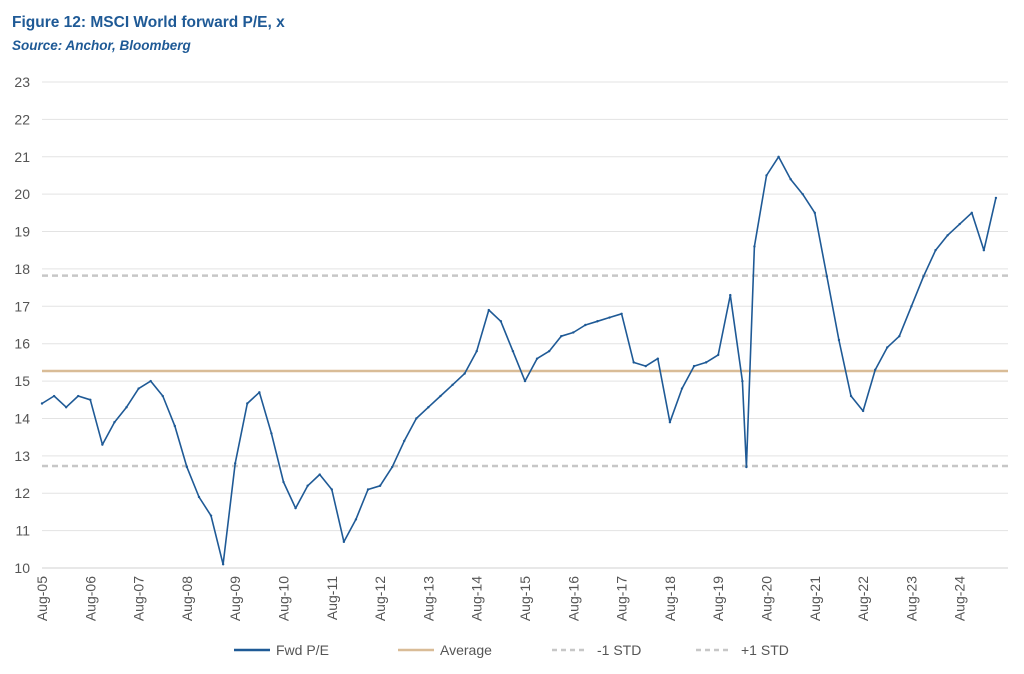 This screenshot has width=1024, height=674. Describe the element at coordinates (960, 598) in the screenshot. I see `x-tick-label: Aug-24` at that location.